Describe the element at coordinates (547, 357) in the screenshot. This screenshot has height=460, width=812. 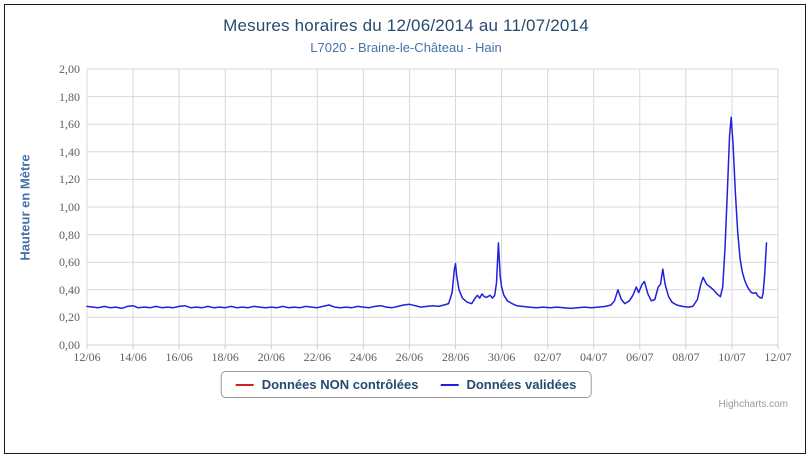
I see `x-axis-label: 02/07` at that location.